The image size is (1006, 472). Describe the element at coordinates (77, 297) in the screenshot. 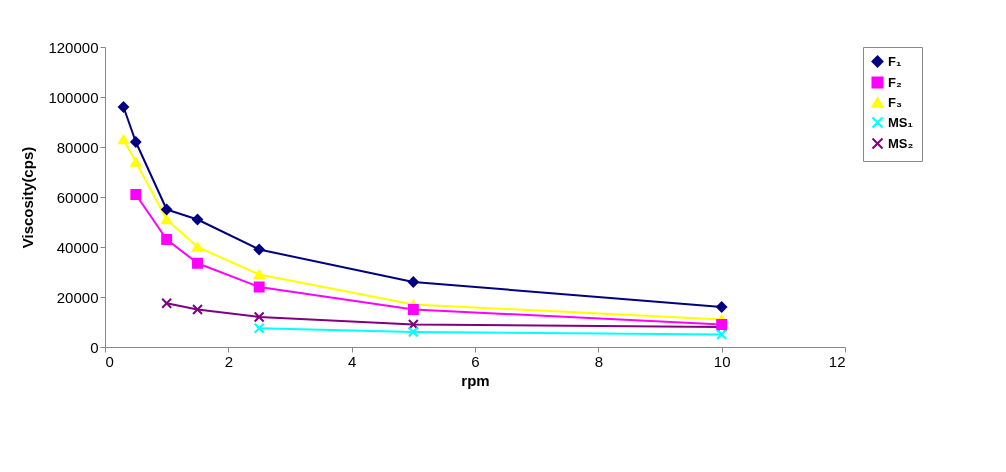

I see `y-tick-label: 20000` at that location.